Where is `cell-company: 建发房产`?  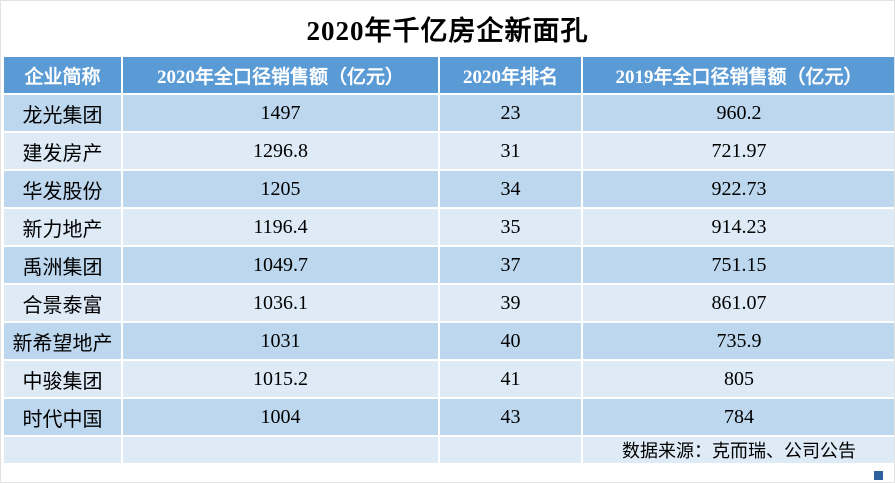
cell-company: 建发房产 is located at coordinates (62, 151).